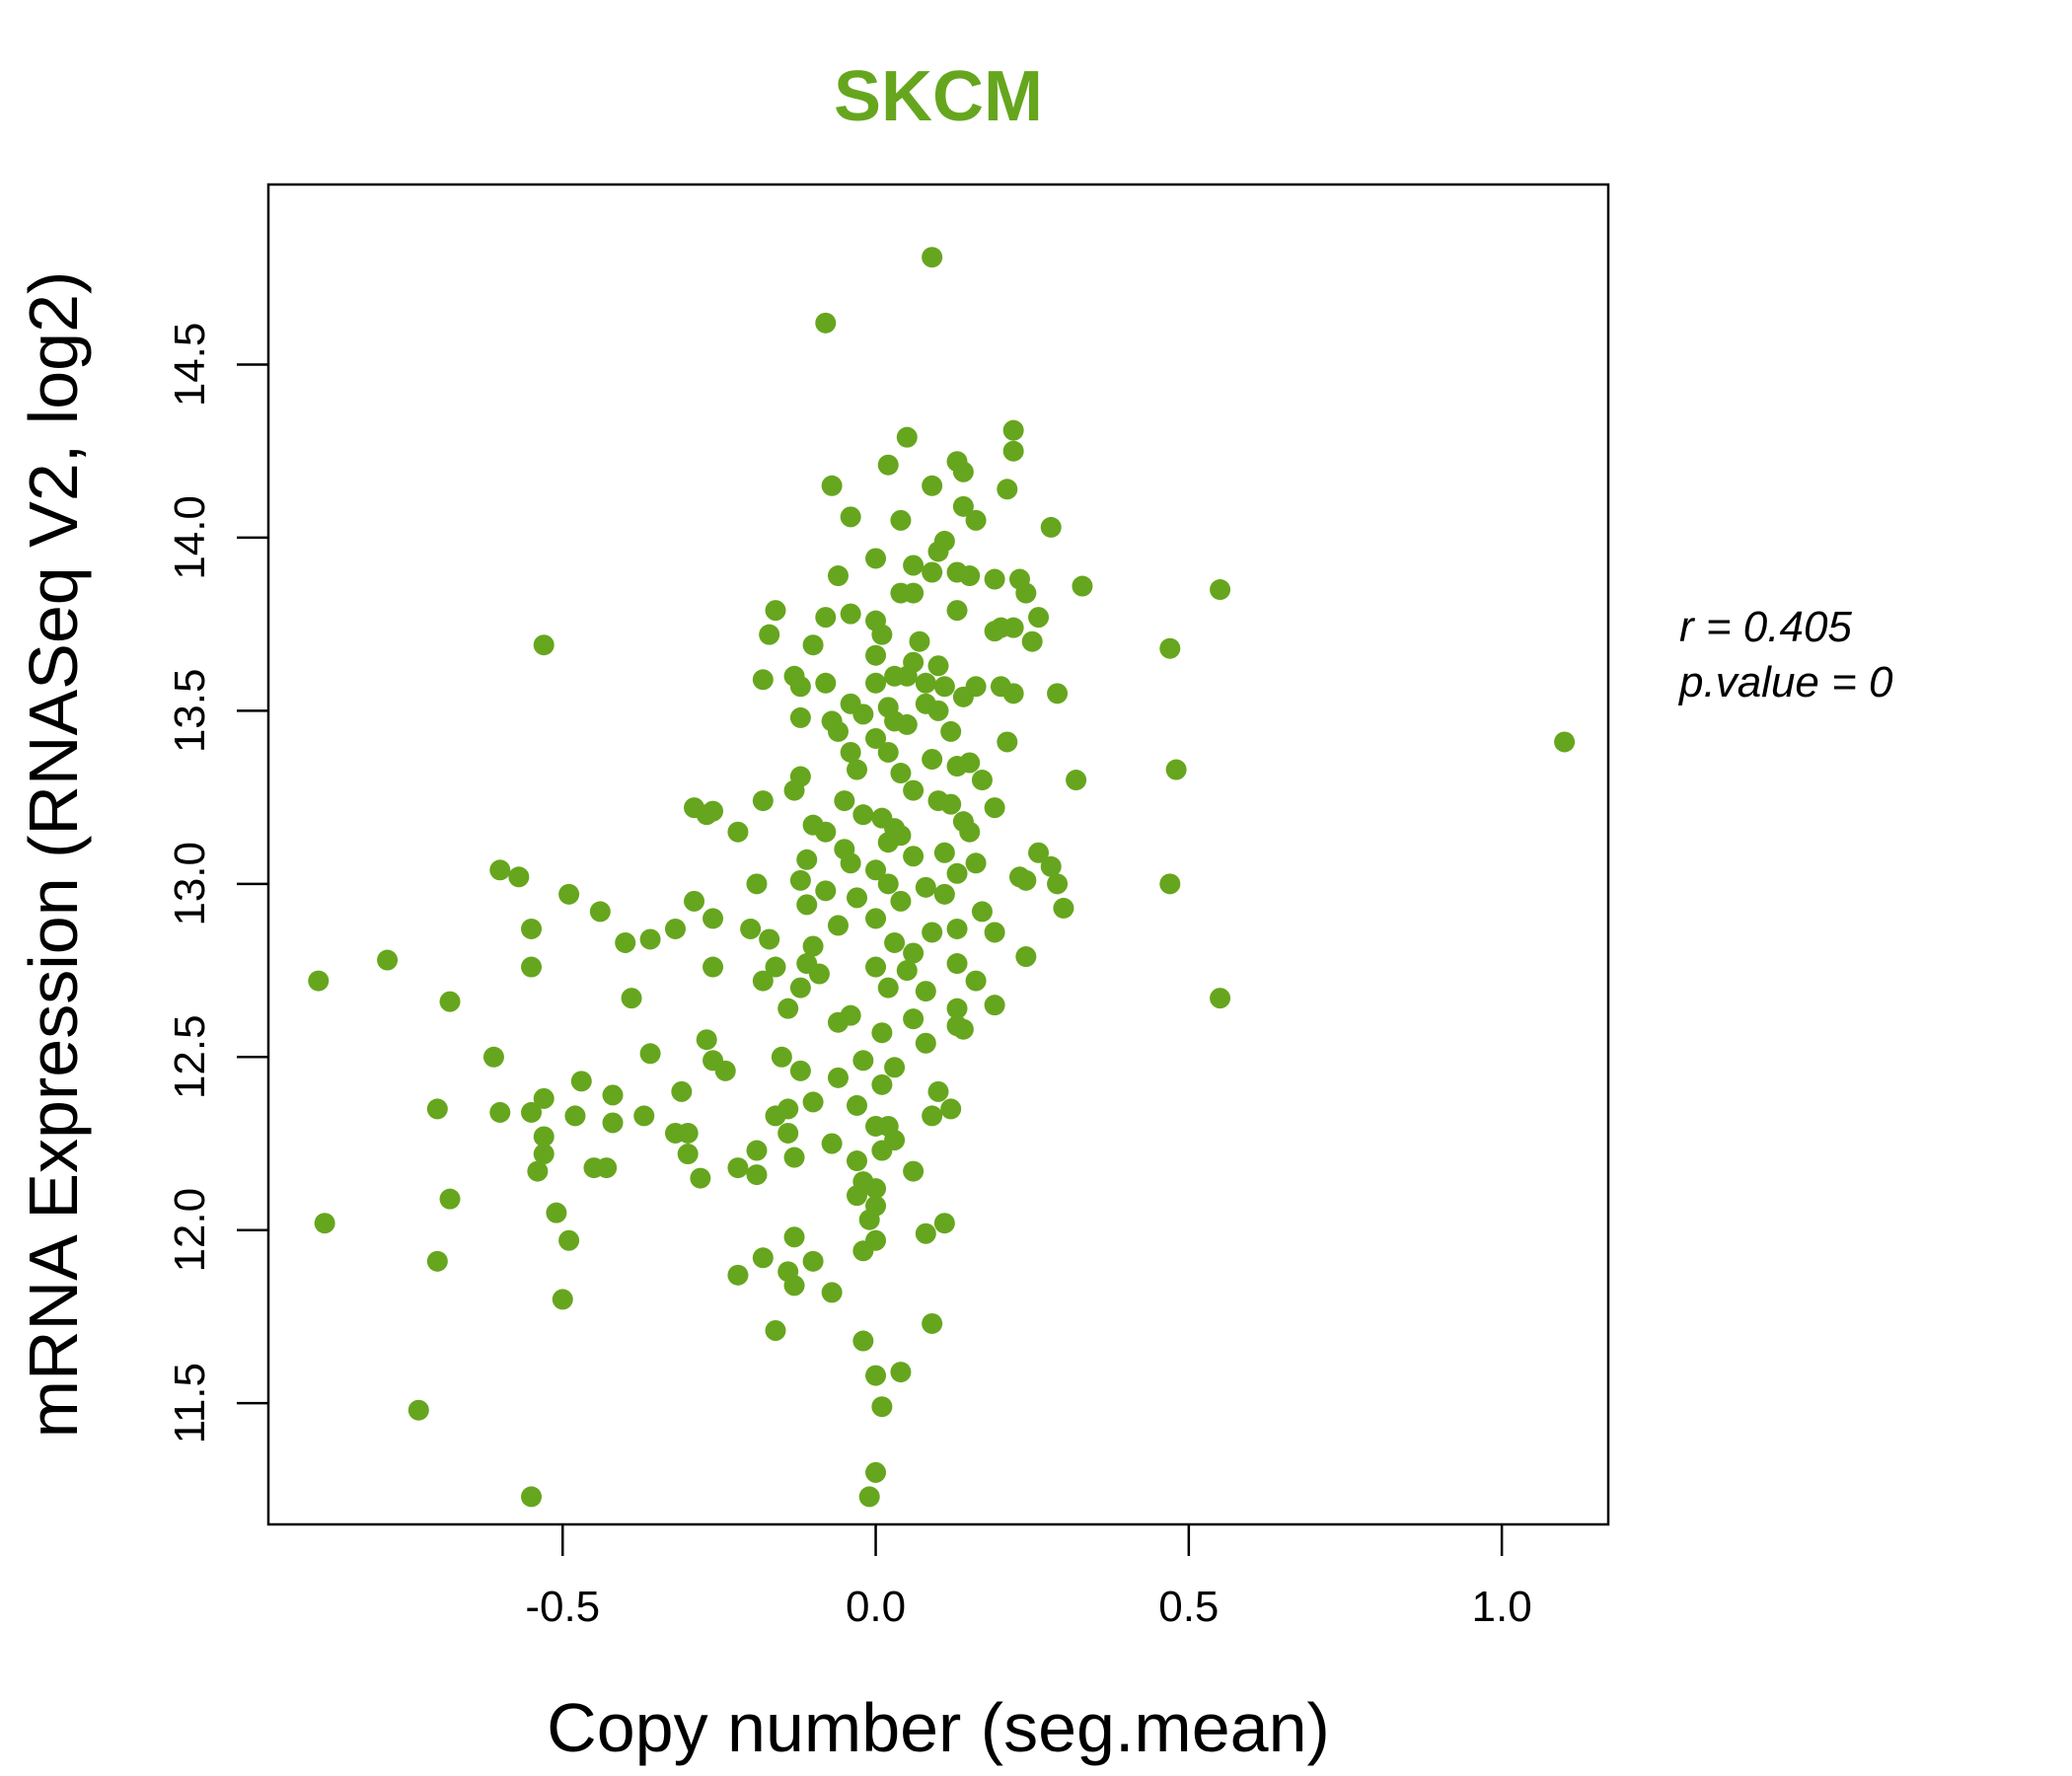  Describe the element at coordinates (190, 711) in the screenshot. I see `y-tick-label: 13.5` at that location.